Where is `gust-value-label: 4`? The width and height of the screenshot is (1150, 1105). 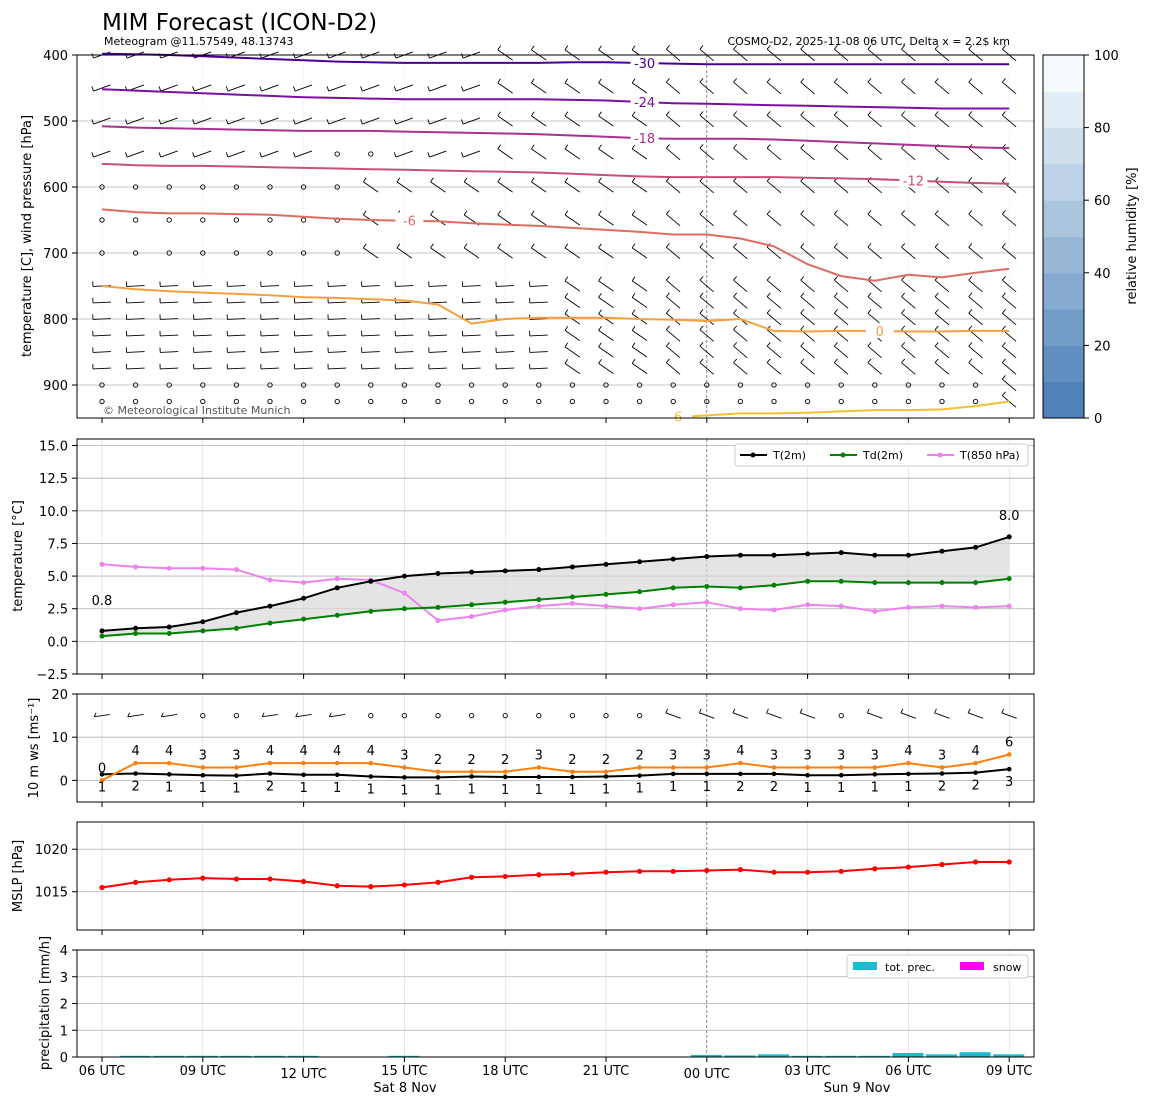 gust-value-label: 4 is located at coordinates (169, 751).